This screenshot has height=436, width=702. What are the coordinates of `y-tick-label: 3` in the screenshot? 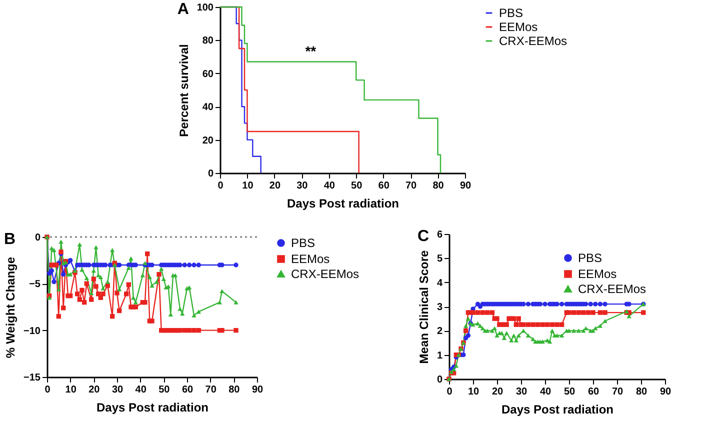 It's located at (439, 307).